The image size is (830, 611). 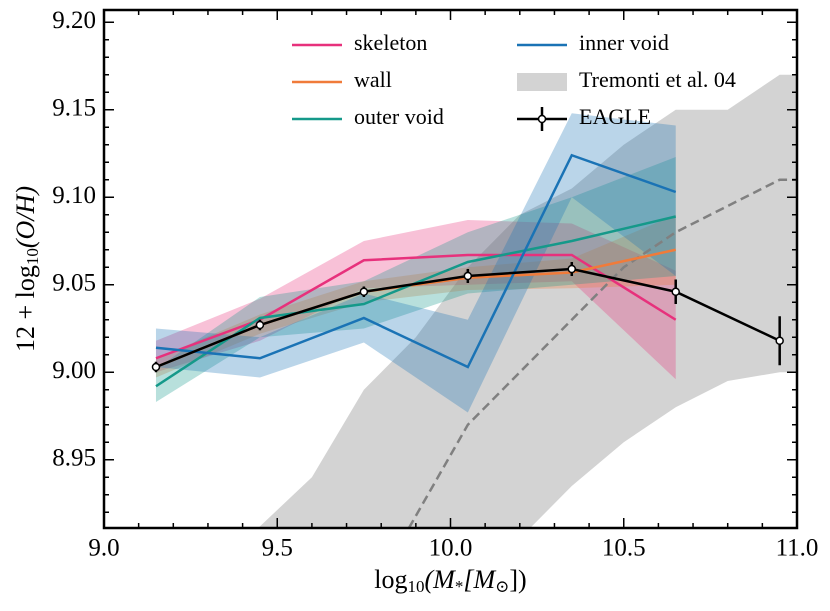 What do you see at coordinates (451, 548) in the screenshot?
I see `x-tick-label: 10.0` at bounding box center [451, 548].